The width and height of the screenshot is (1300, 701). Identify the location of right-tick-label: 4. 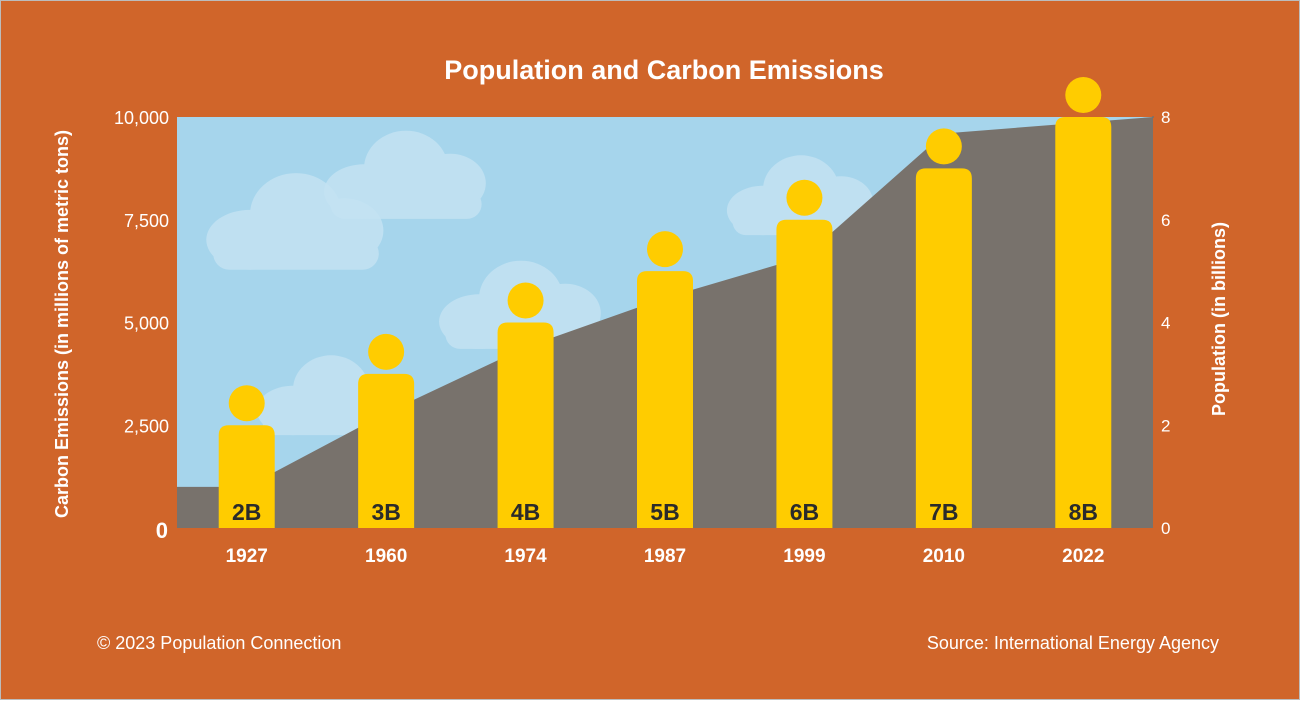
(1165, 323).